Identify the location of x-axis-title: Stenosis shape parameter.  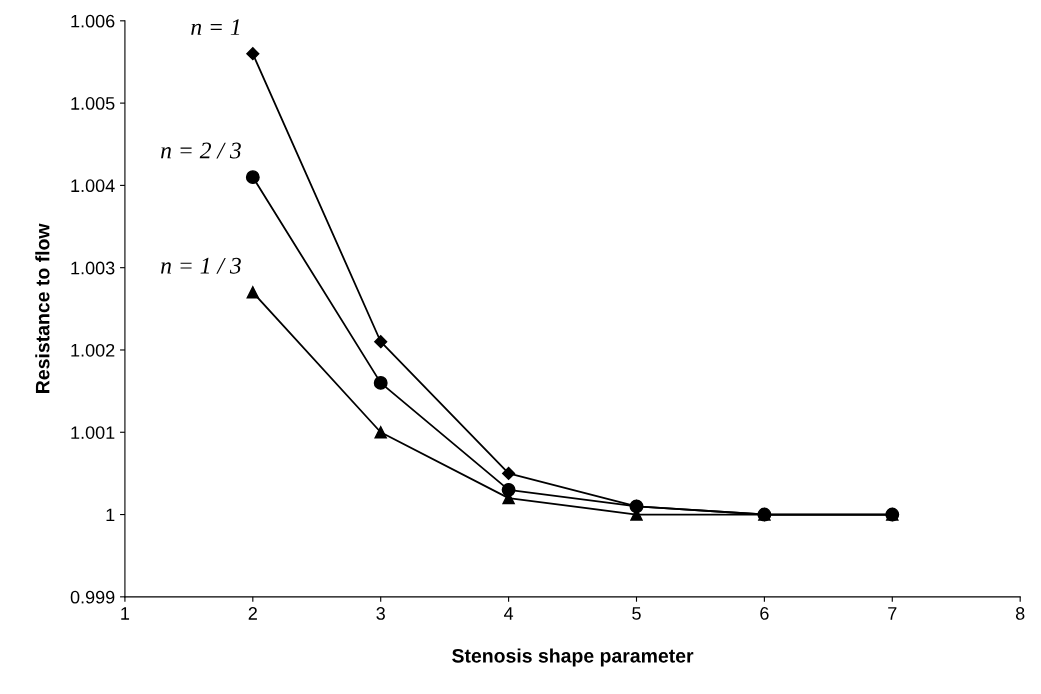
(573, 657).